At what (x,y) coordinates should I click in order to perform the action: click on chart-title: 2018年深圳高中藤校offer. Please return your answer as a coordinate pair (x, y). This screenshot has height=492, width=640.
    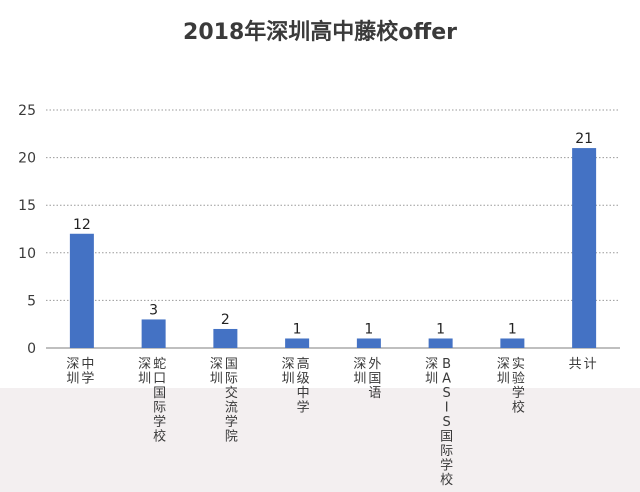
    Looking at the image, I should click on (320, 32).